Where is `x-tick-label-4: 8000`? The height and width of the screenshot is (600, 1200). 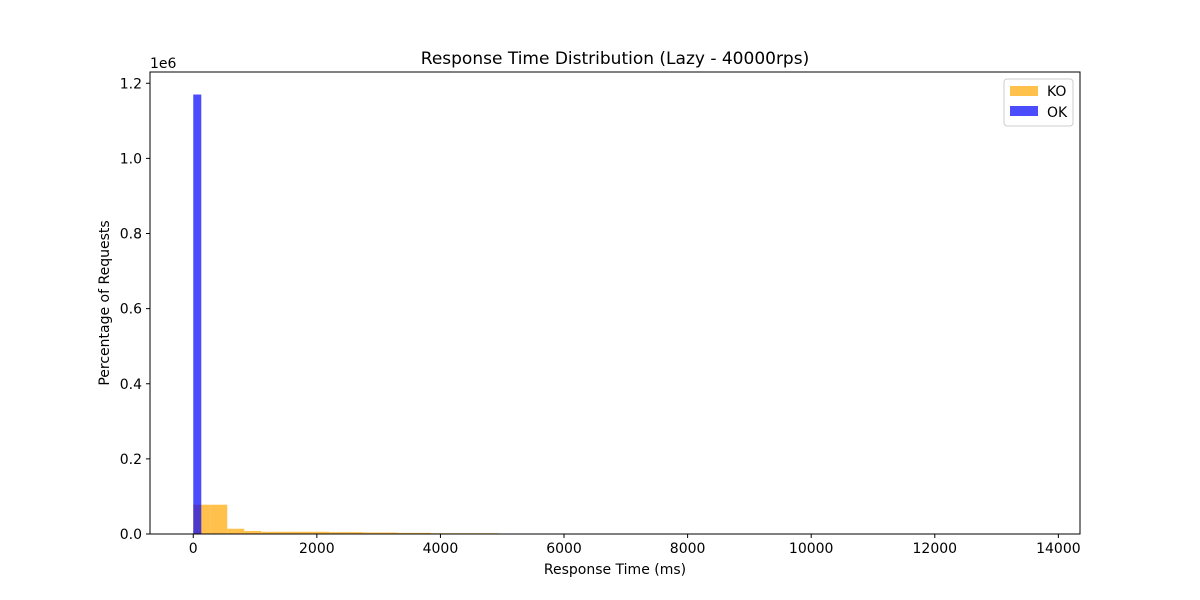 x-tick-label-4: 8000 is located at coordinates (688, 549).